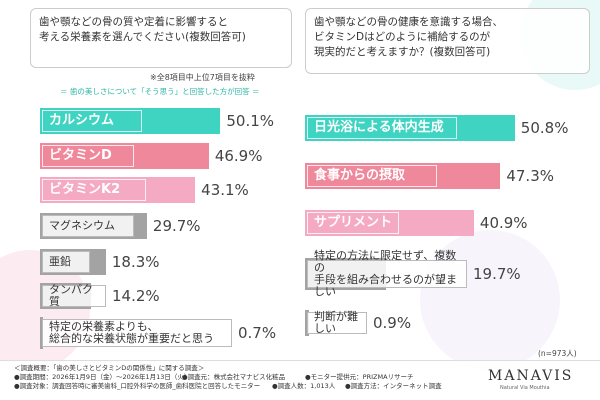 The image size is (600, 400). I want to click on value-label: 0.7%, so click(257, 333).